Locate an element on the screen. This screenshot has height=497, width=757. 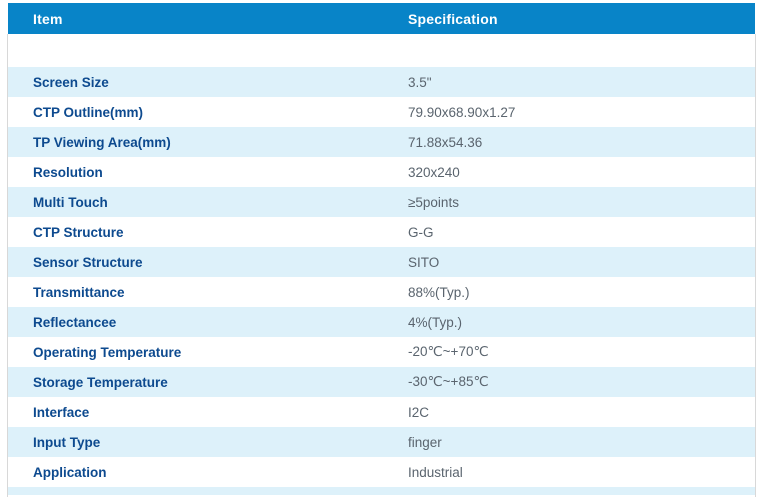
item-cell: Interface is located at coordinates (61, 412).